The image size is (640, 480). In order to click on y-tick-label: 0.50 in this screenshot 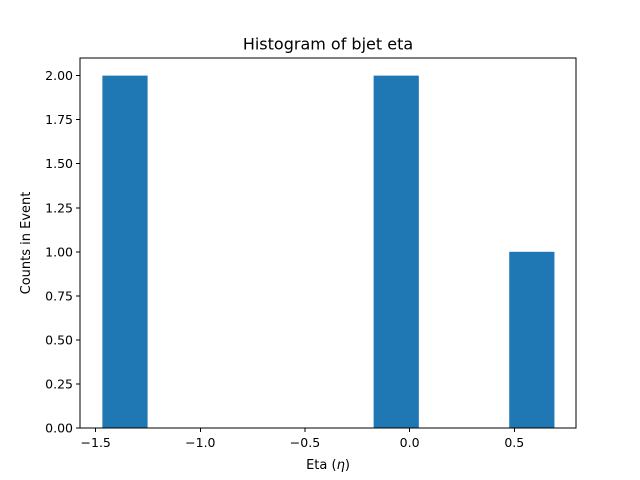, I will do `click(59, 339)`.